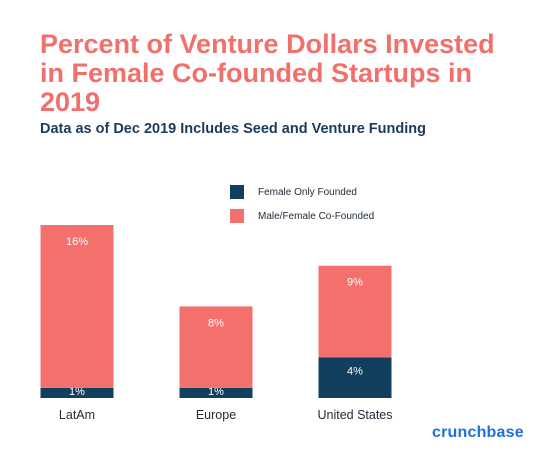  I want to click on bar-female-only-europe, so click(216, 392).